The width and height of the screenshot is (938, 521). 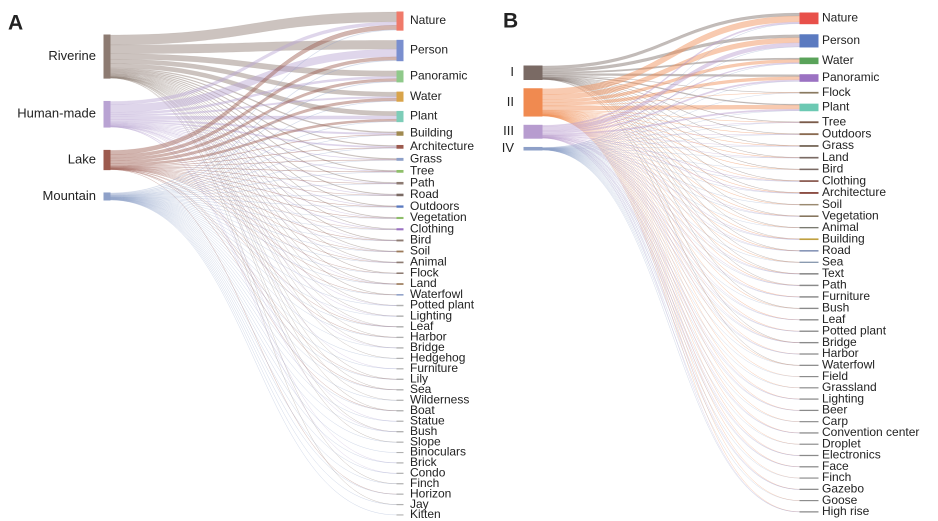 What do you see at coordinates (835, 157) in the screenshot?
I see `target-label: Land` at bounding box center [835, 157].